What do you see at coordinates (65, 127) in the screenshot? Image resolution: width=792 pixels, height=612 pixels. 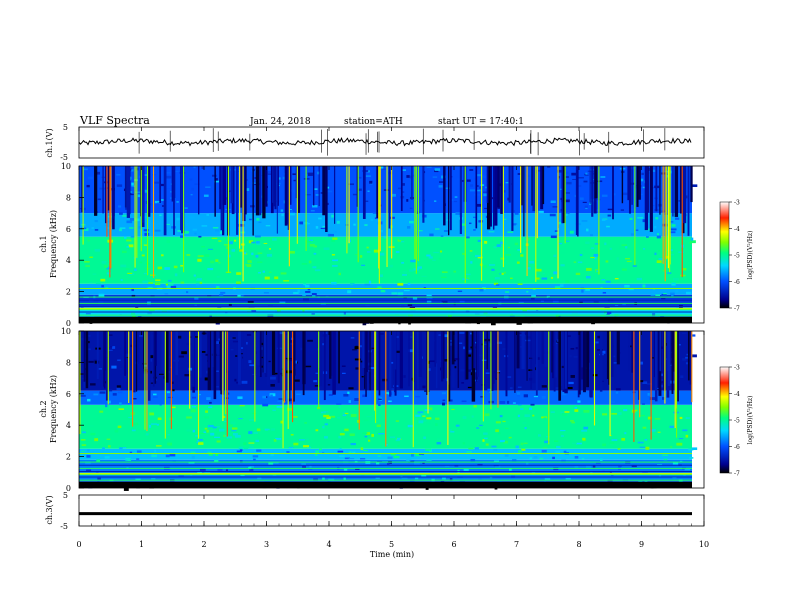 I see `ch1-ytick-top: 5` at bounding box center [65, 127].